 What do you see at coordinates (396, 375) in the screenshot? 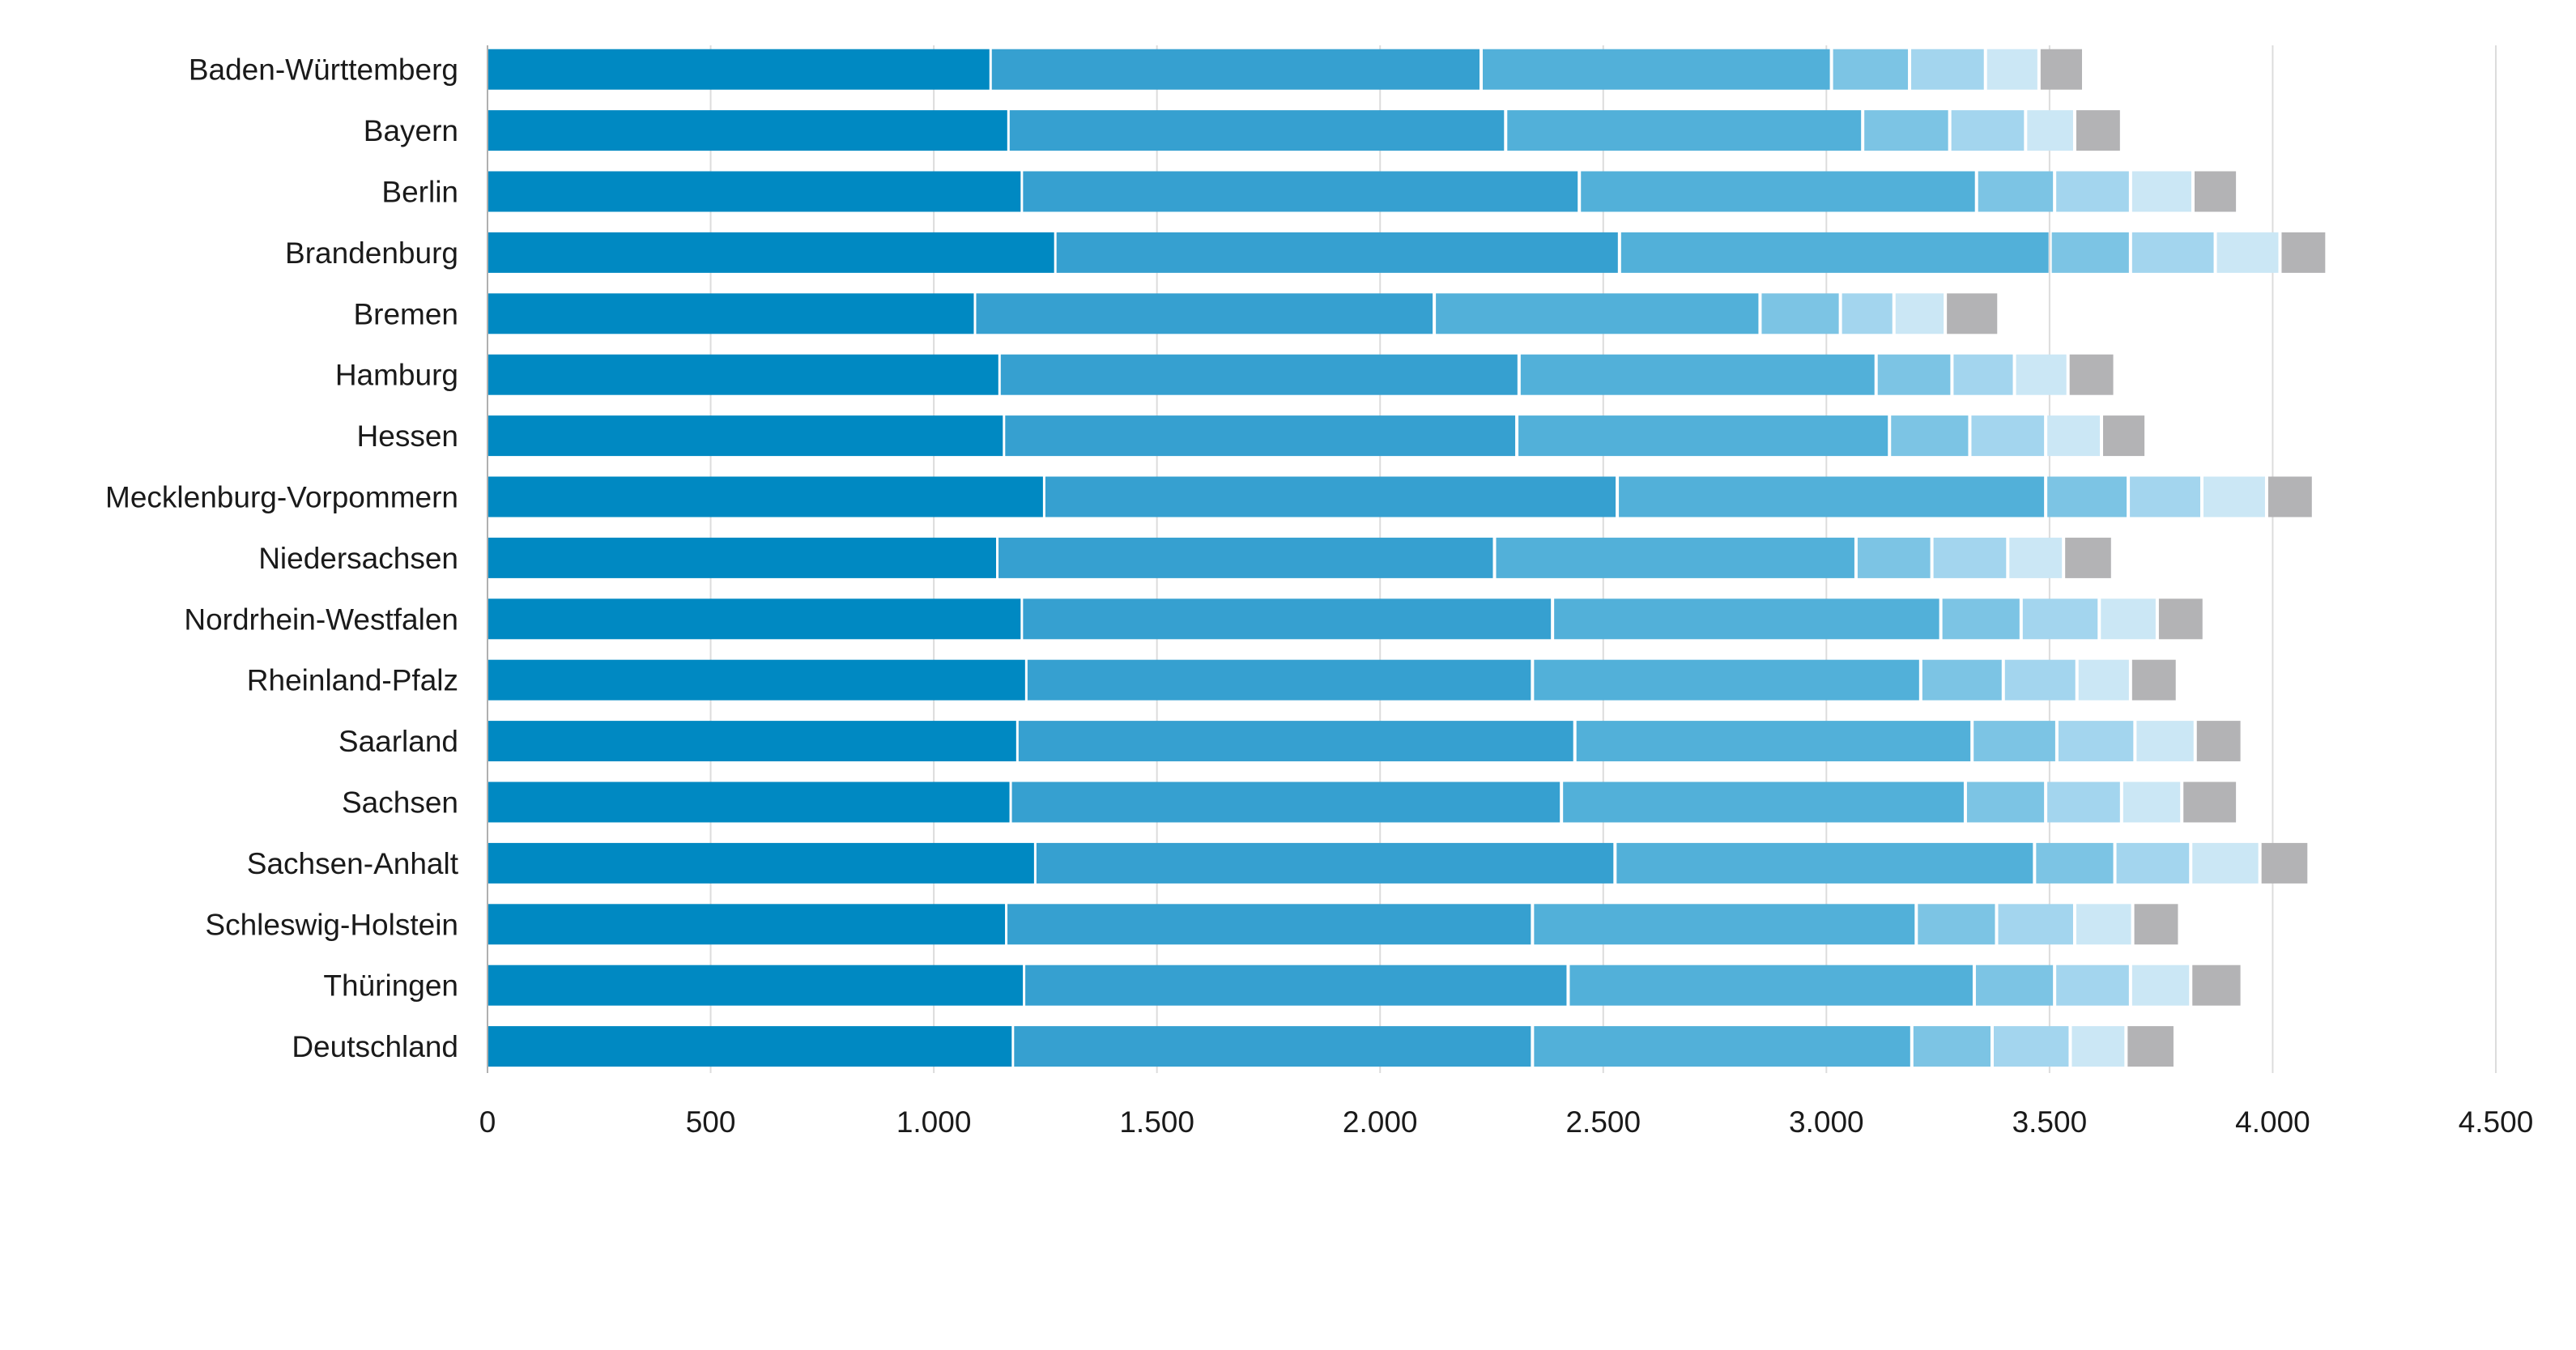
I see `category-label: Hamburg` at bounding box center [396, 375].